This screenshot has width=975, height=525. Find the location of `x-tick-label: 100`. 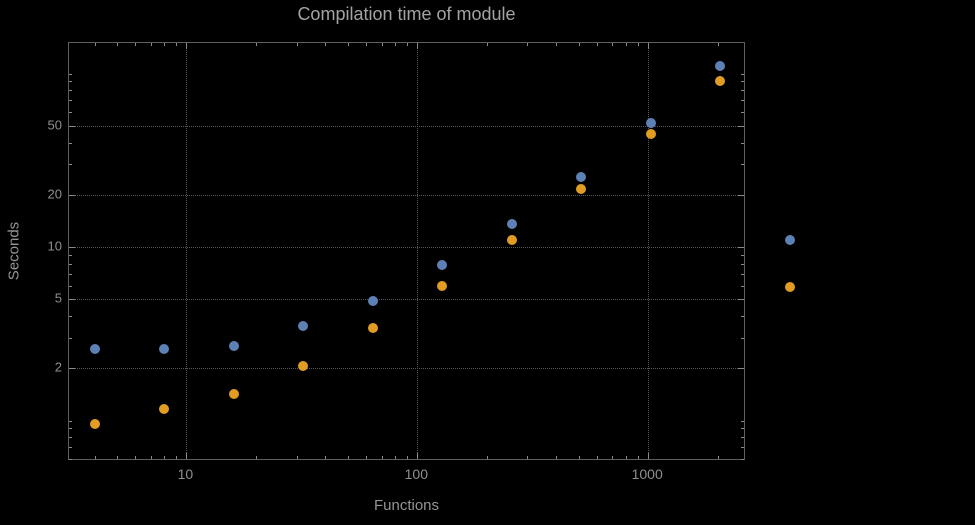

x-tick-label: 100 is located at coordinates (416, 474).